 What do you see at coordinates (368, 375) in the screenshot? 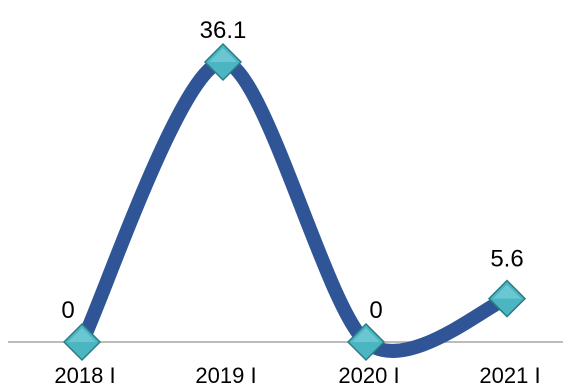
I see `x-tick-label-3: 2020 I` at bounding box center [368, 375].